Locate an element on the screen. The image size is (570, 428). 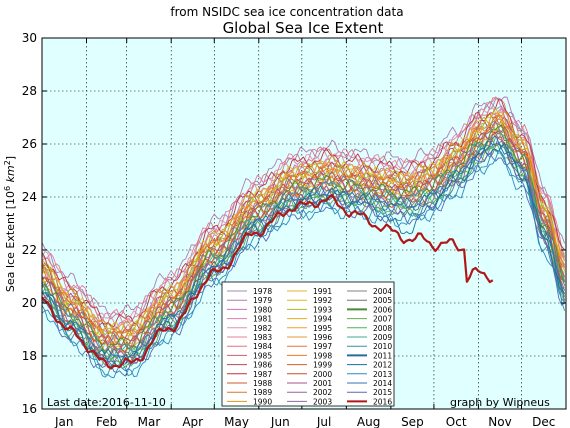
legend-label-1987: 1987 is located at coordinates (262, 374).